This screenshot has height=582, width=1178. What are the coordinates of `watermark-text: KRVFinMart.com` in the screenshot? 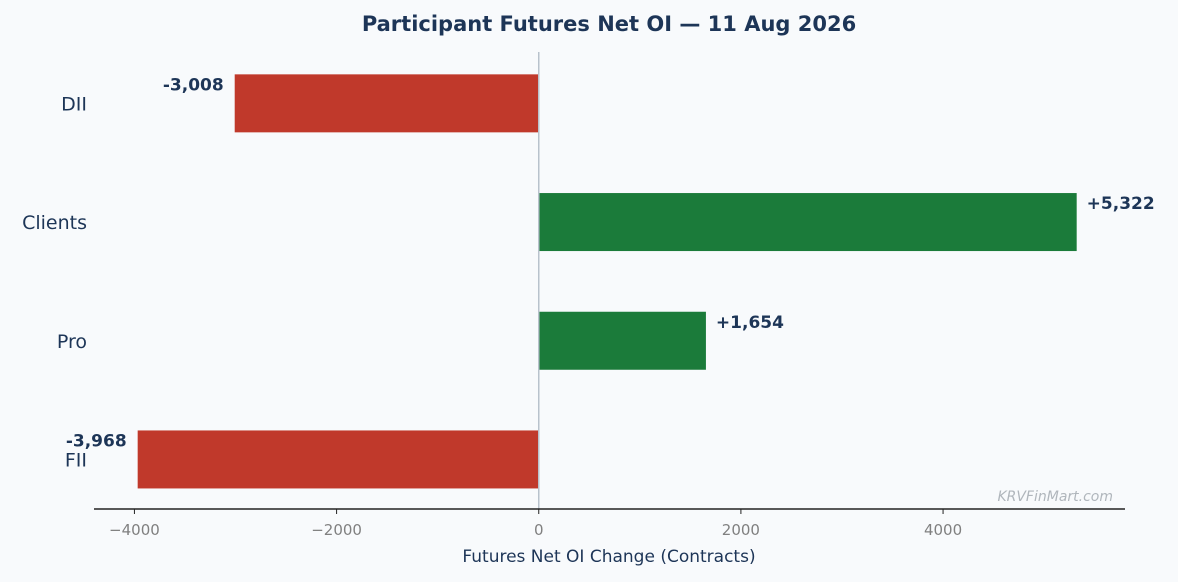 It's located at (1055, 497).